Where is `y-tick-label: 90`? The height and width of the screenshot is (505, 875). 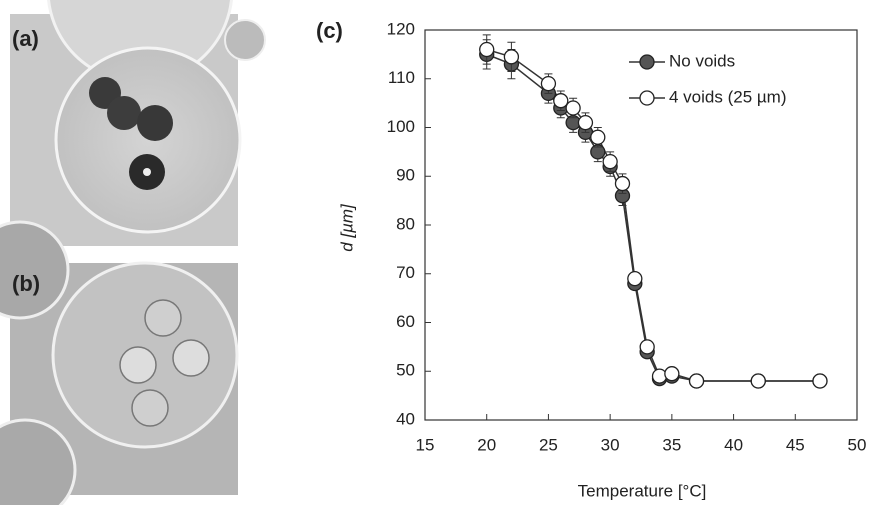 y-tick-label: 90 is located at coordinates (405, 175).